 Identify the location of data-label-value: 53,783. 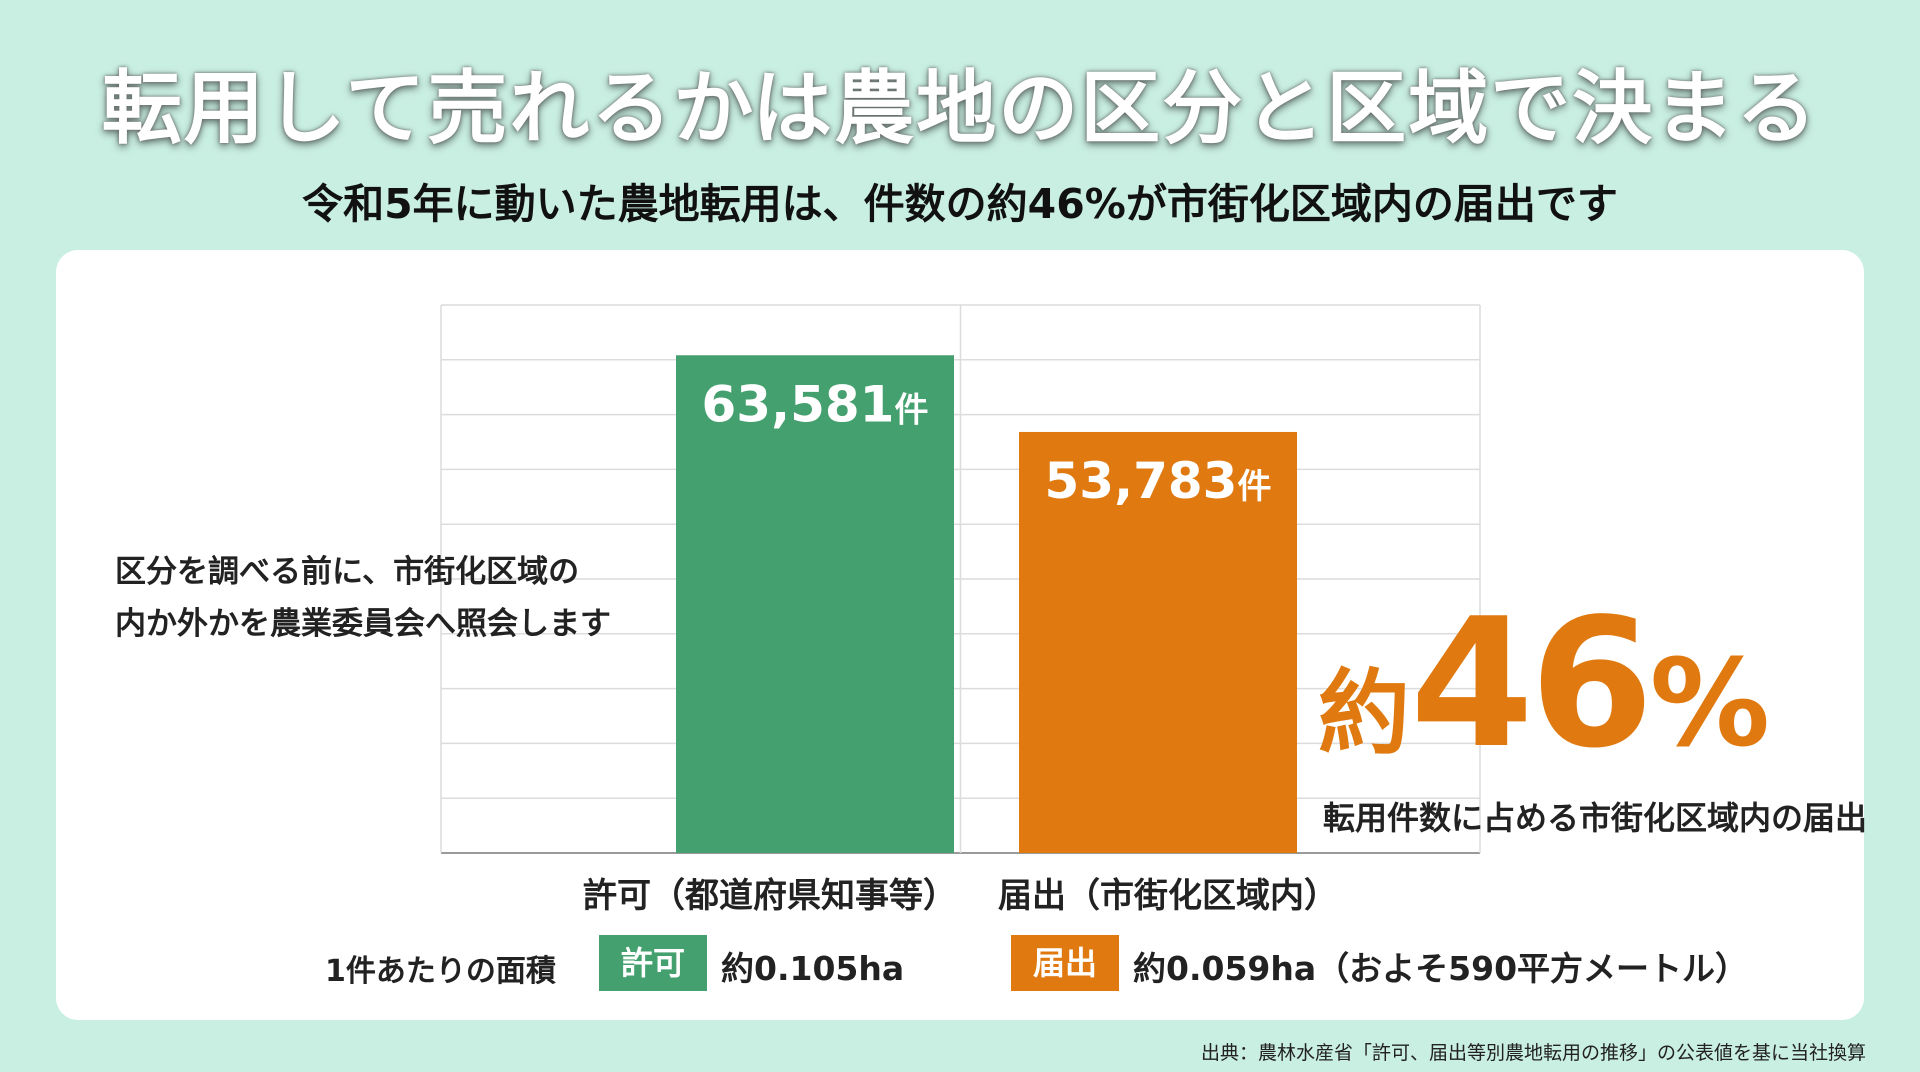
(1141, 481).